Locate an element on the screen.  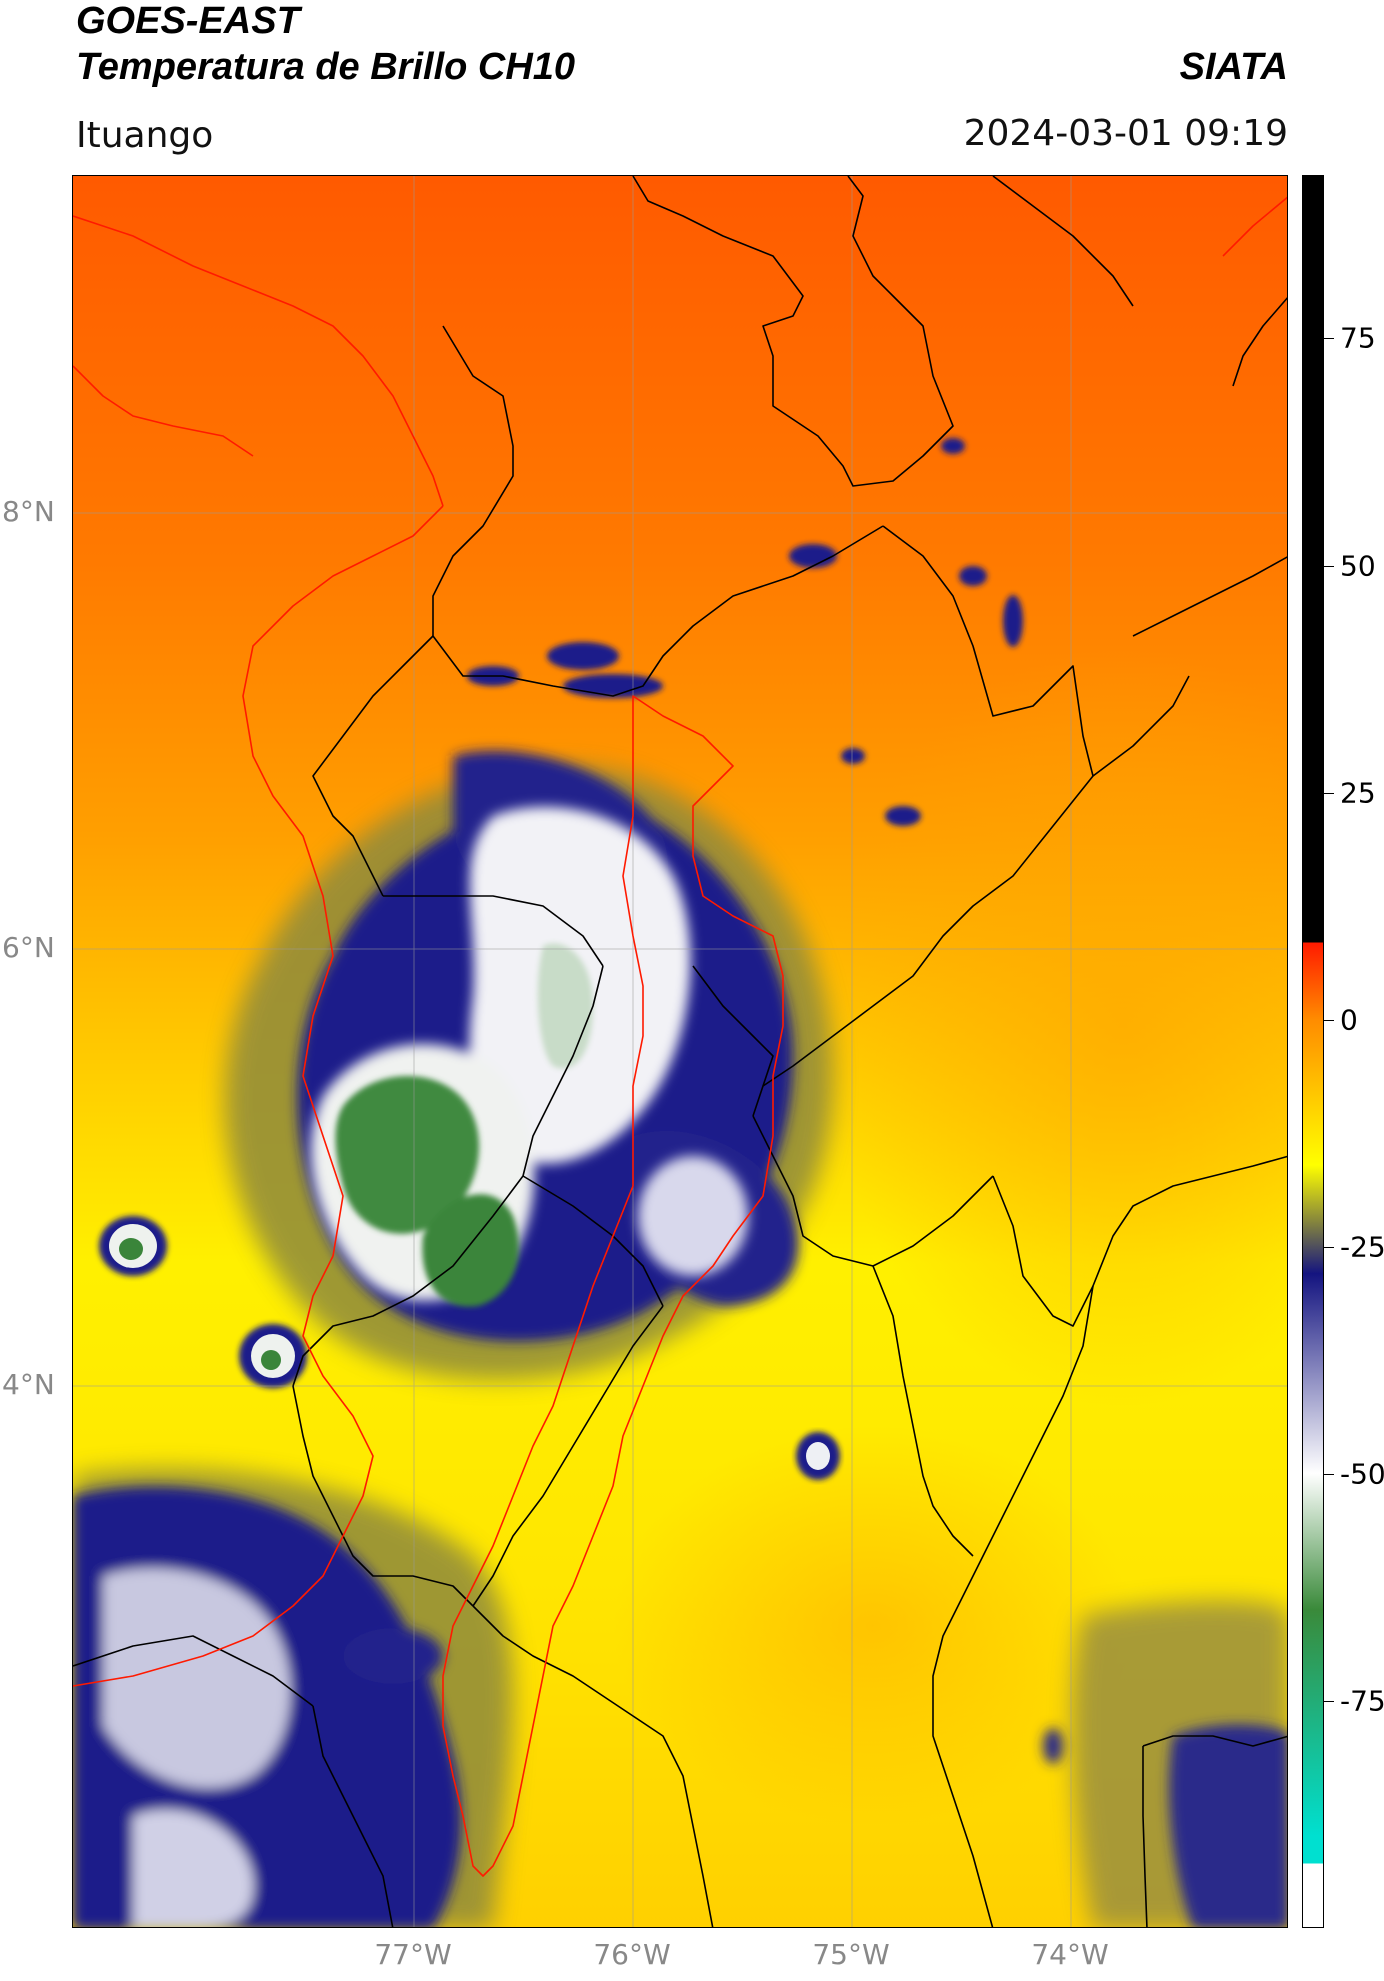
lat-label-4n: 4°N is located at coordinates (28, 1384).